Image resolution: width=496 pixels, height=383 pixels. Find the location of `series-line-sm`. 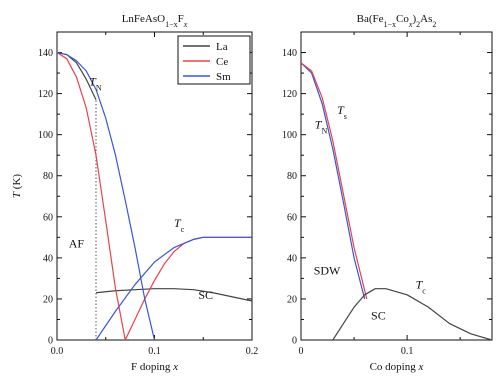

series-line-sm is located at coordinates (173, 288).